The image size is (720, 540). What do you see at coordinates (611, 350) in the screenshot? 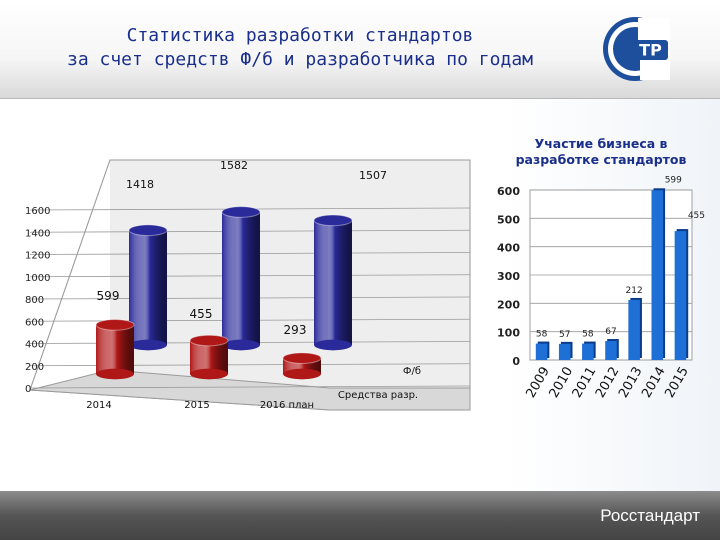
I see `bar-2012` at bounding box center [611, 350].